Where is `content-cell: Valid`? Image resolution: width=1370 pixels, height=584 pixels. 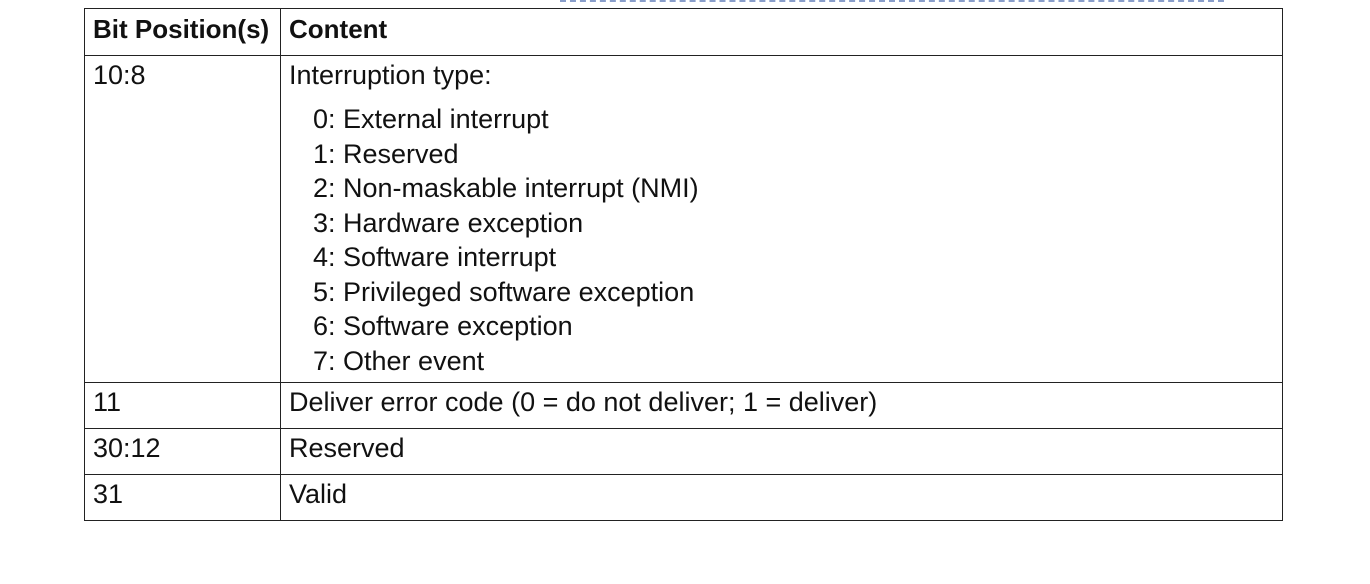 content-cell: Valid is located at coordinates (781, 497).